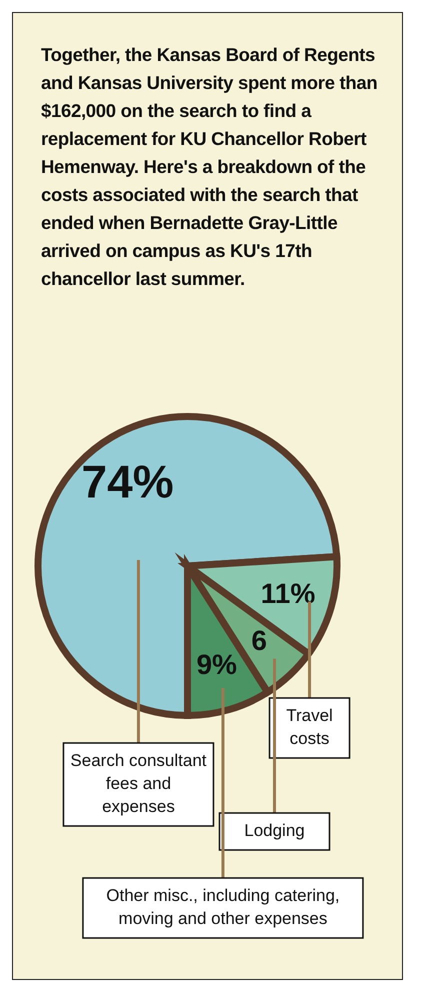  I want to click on slice-label: Search consultant fees and expenses, so click(138, 783).